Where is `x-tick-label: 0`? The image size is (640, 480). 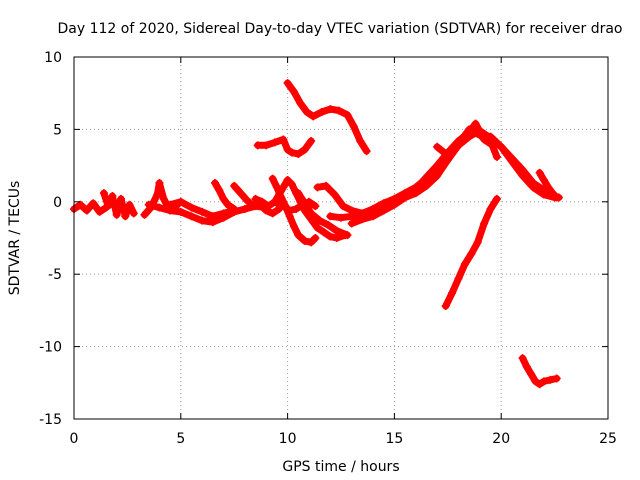 x-tick-label: 0 is located at coordinates (74, 439).